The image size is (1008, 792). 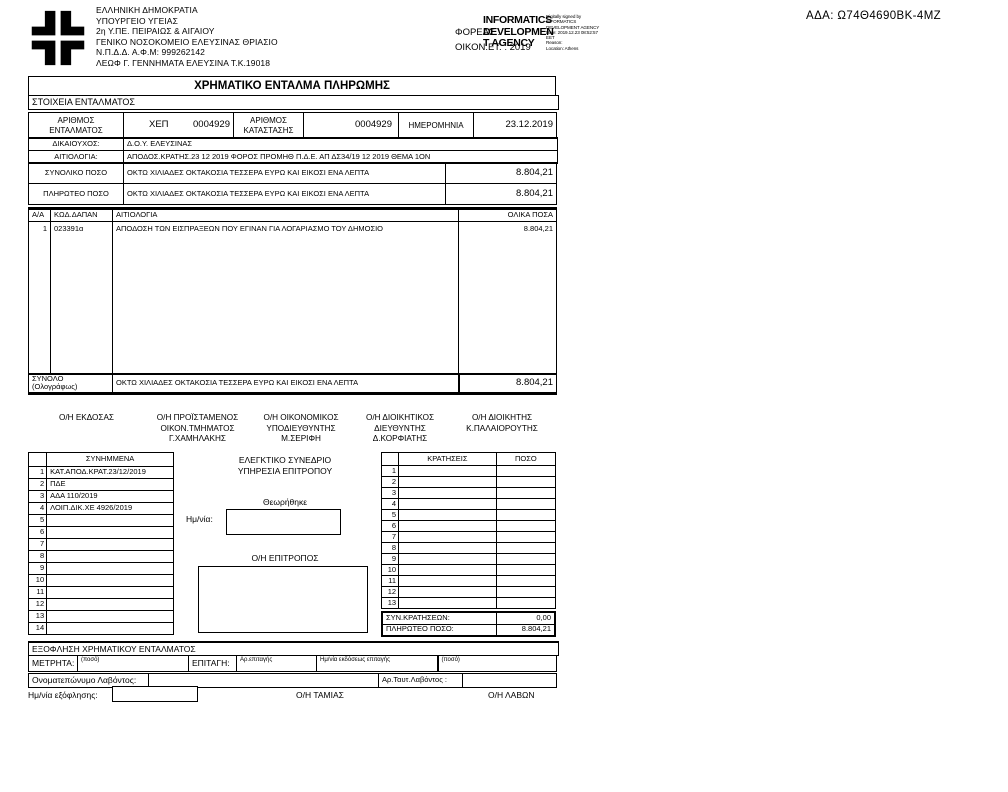 What do you see at coordinates (53, 663) in the screenshot?
I see `cash-label: ΜΕΤΡΗΤΑ:` at bounding box center [53, 663].